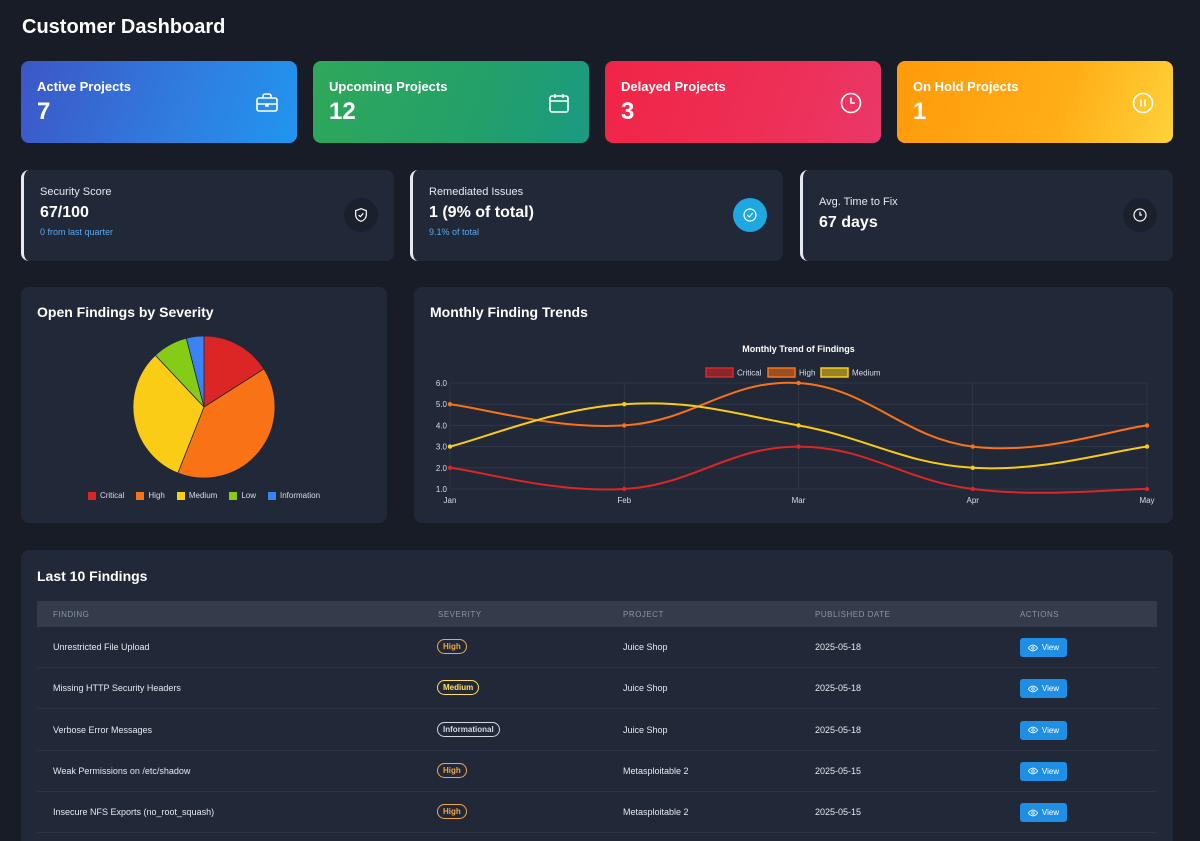  I want to click on panel-title: Open Findings by Severity, so click(125, 312).